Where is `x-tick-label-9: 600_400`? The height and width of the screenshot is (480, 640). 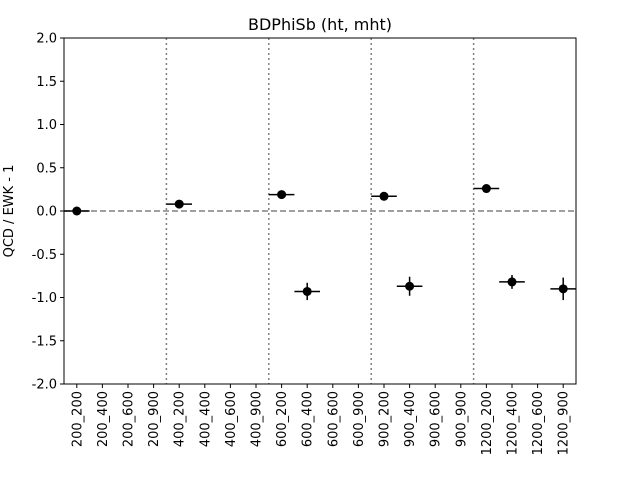
x-tick-label-9: 600_400 is located at coordinates (308, 419).